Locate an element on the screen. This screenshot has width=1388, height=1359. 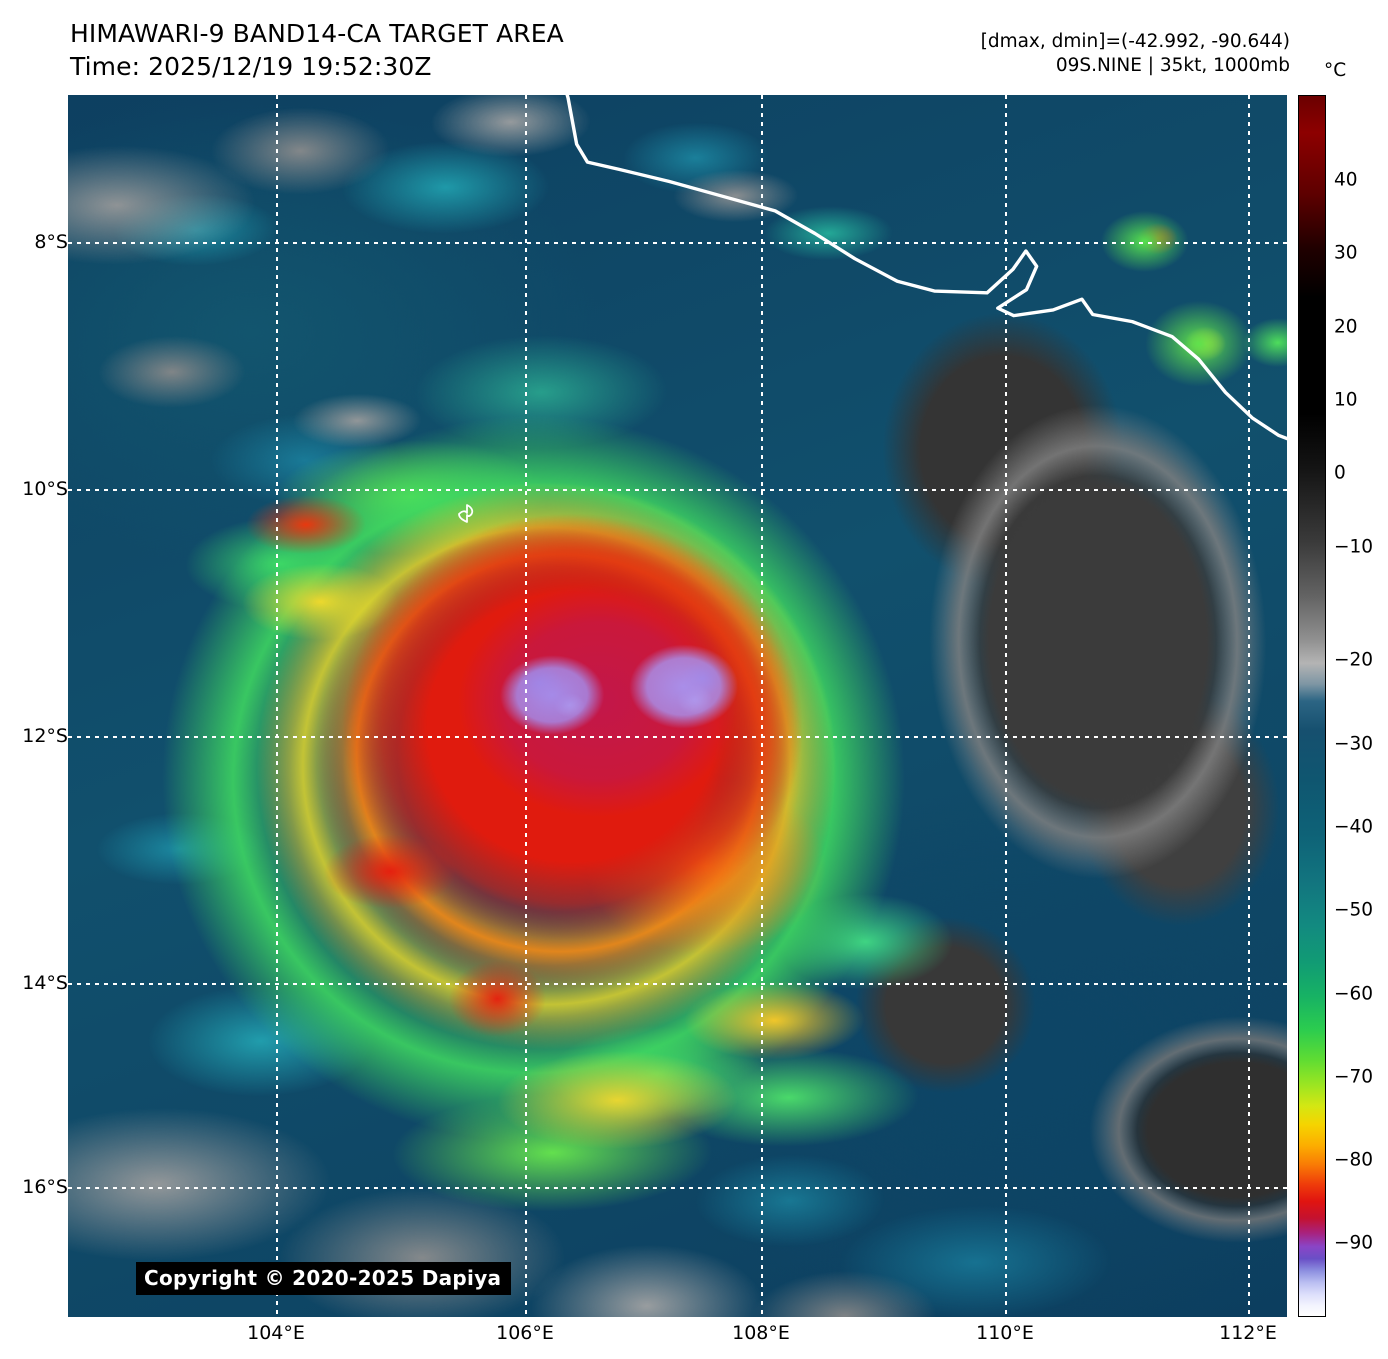
dminmax-label: [dmax, dmin]=(-42.992, -90.644) is located at coordinates (1135, 41).